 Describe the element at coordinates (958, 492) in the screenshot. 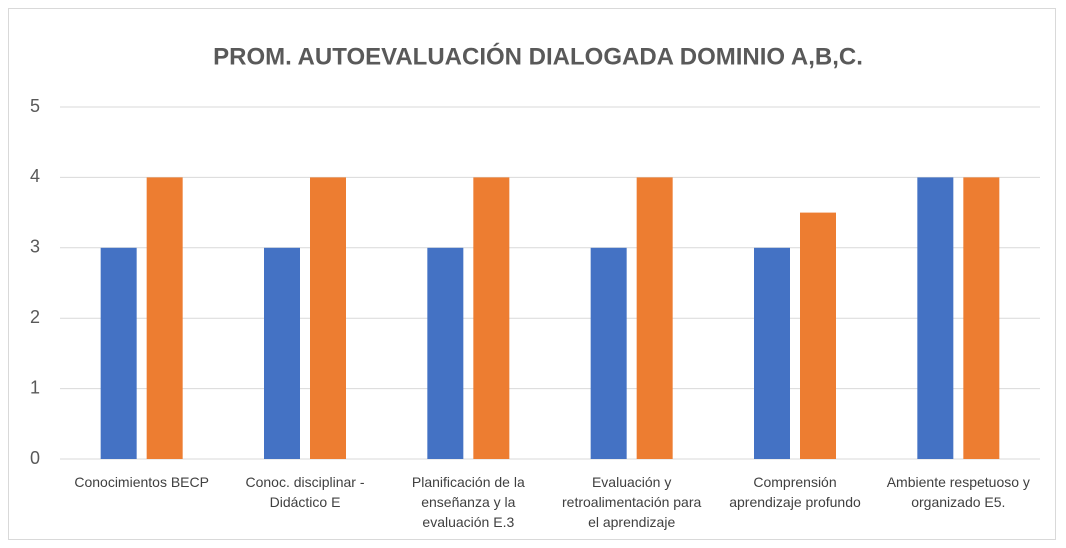

I see `x-tick-label: Ambiente respetuoso y organizado E5.` at that location.